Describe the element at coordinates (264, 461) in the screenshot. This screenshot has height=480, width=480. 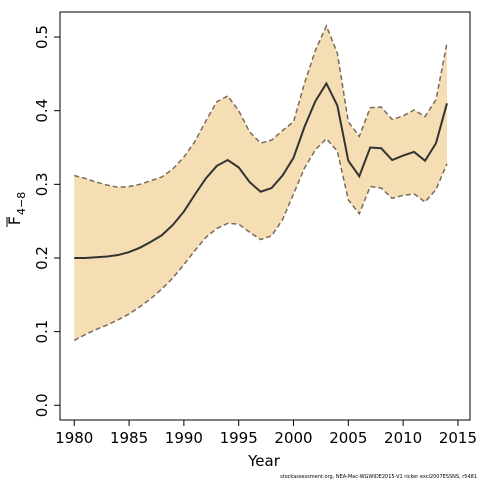
I see `x-axis-label: Year` at that location.